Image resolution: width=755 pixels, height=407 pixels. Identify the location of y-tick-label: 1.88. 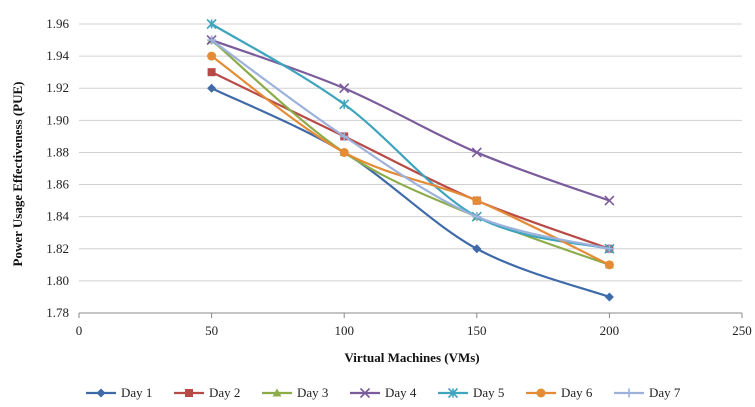
(57, 151).